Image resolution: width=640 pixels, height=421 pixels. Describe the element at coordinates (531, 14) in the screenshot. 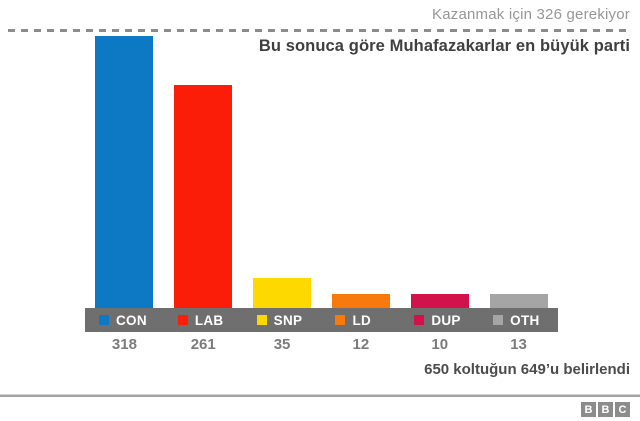

I see `threshold-label: Kazanmak için 326 gerekiyor` at that location.